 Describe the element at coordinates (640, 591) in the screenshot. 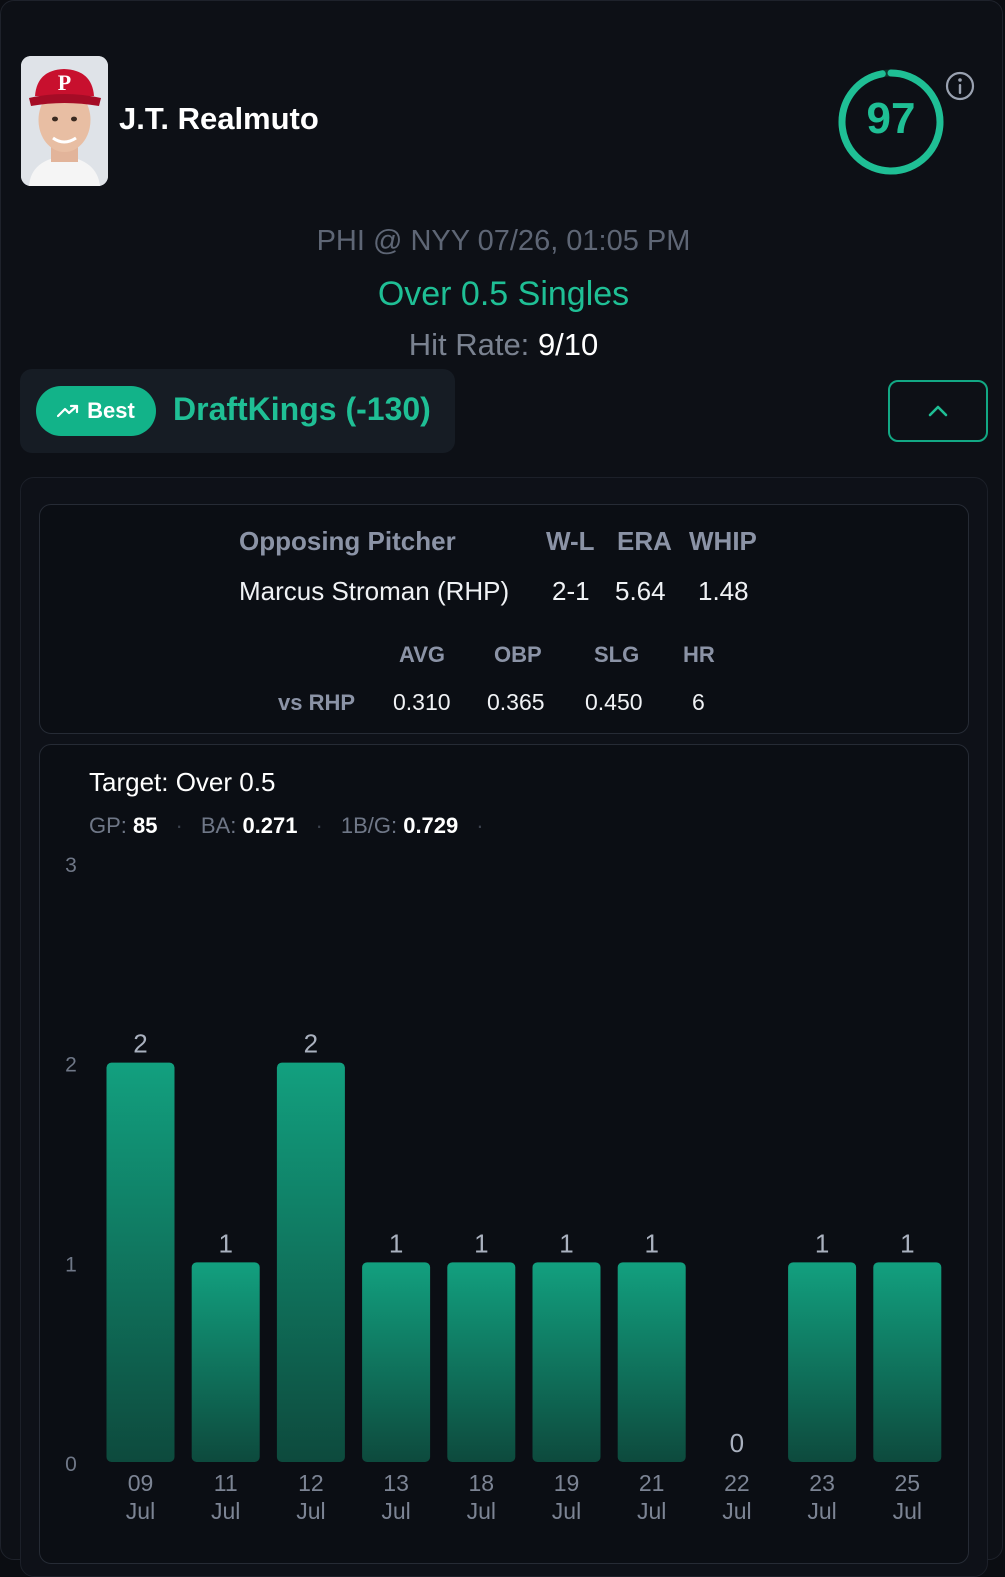

I see `pitcher-era: 5.64` at that location.